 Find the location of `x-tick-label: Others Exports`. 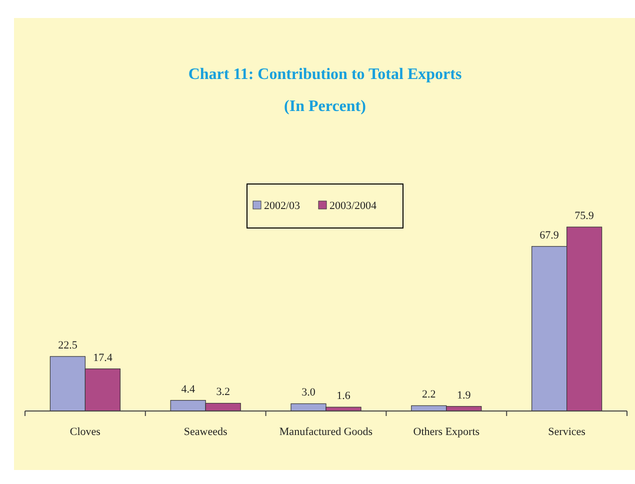

x-tick-label: Others Exports is located at coordinates (446, 432).